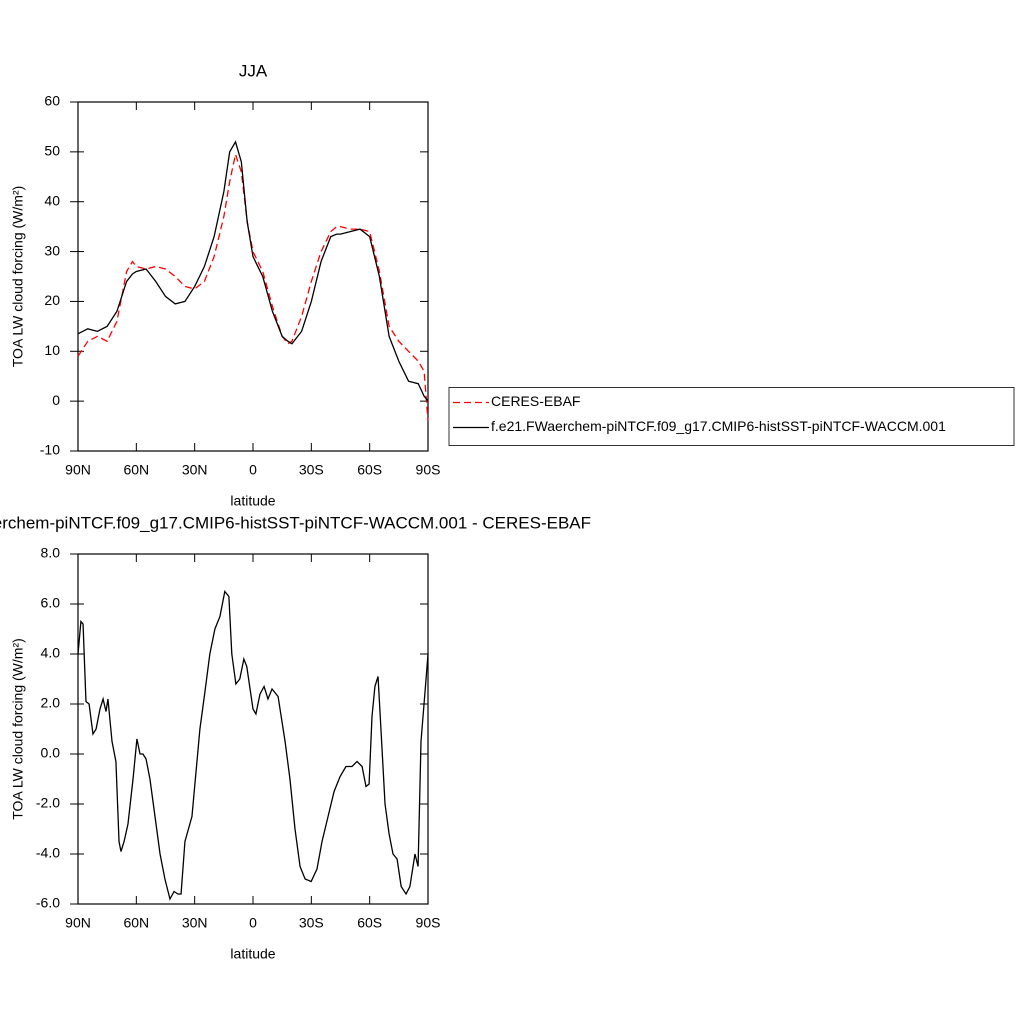  I want to click on y-tick-label: -6.0, so click(48, 903).